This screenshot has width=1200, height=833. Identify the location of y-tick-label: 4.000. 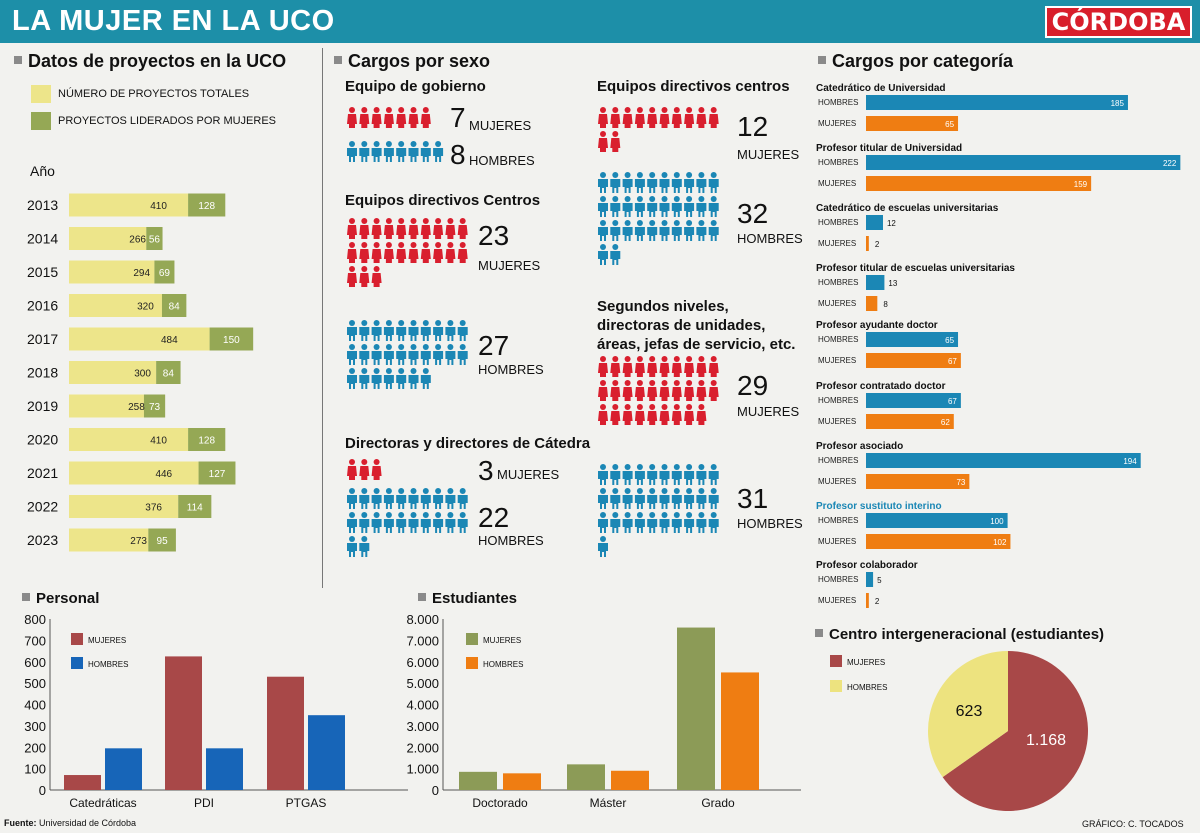
(422, 705).